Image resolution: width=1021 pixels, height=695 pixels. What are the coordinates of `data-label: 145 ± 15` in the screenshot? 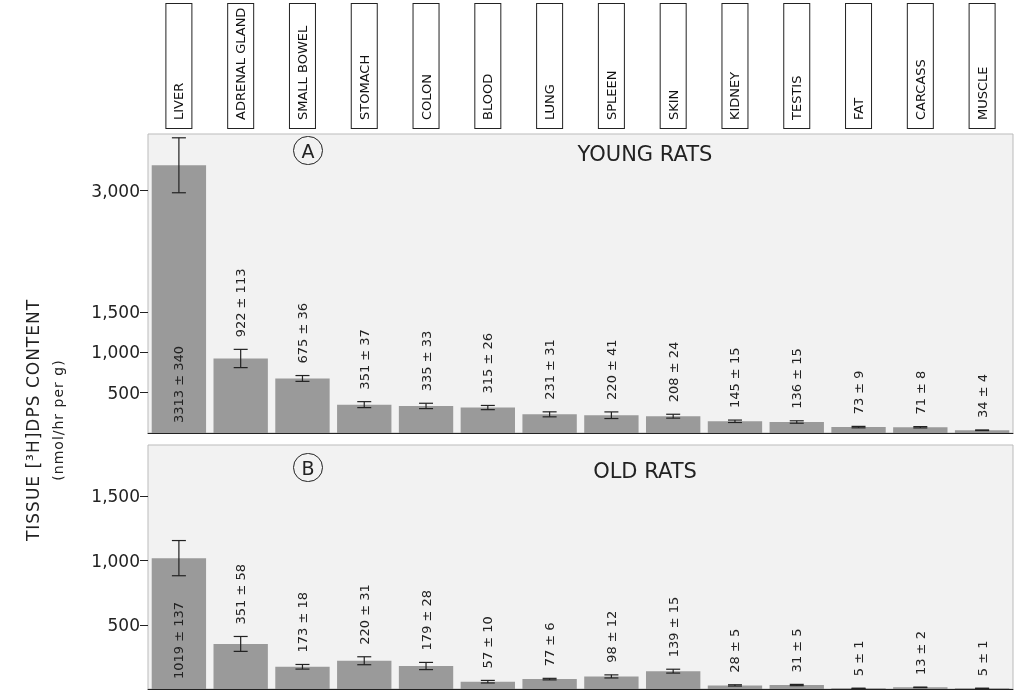 It's located at (735, 378).